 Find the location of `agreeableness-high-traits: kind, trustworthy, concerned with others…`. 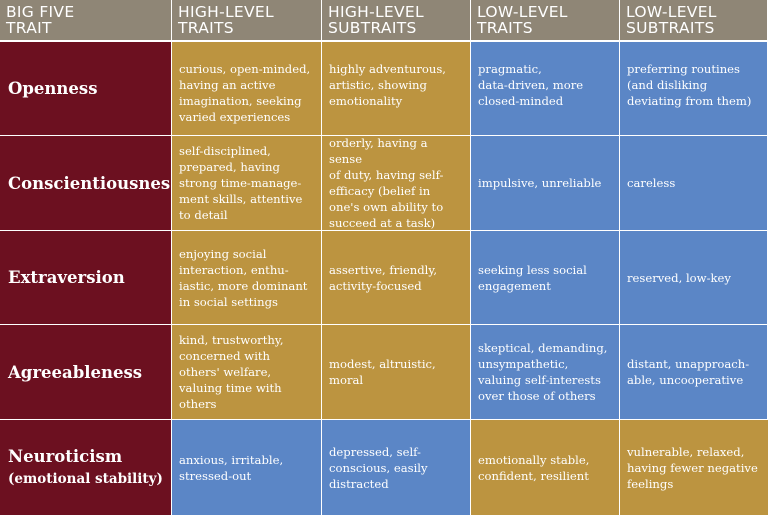

agreeableness-high-traits: kind, trustworthy, concerned with others… is located at coordinates (247, 372).